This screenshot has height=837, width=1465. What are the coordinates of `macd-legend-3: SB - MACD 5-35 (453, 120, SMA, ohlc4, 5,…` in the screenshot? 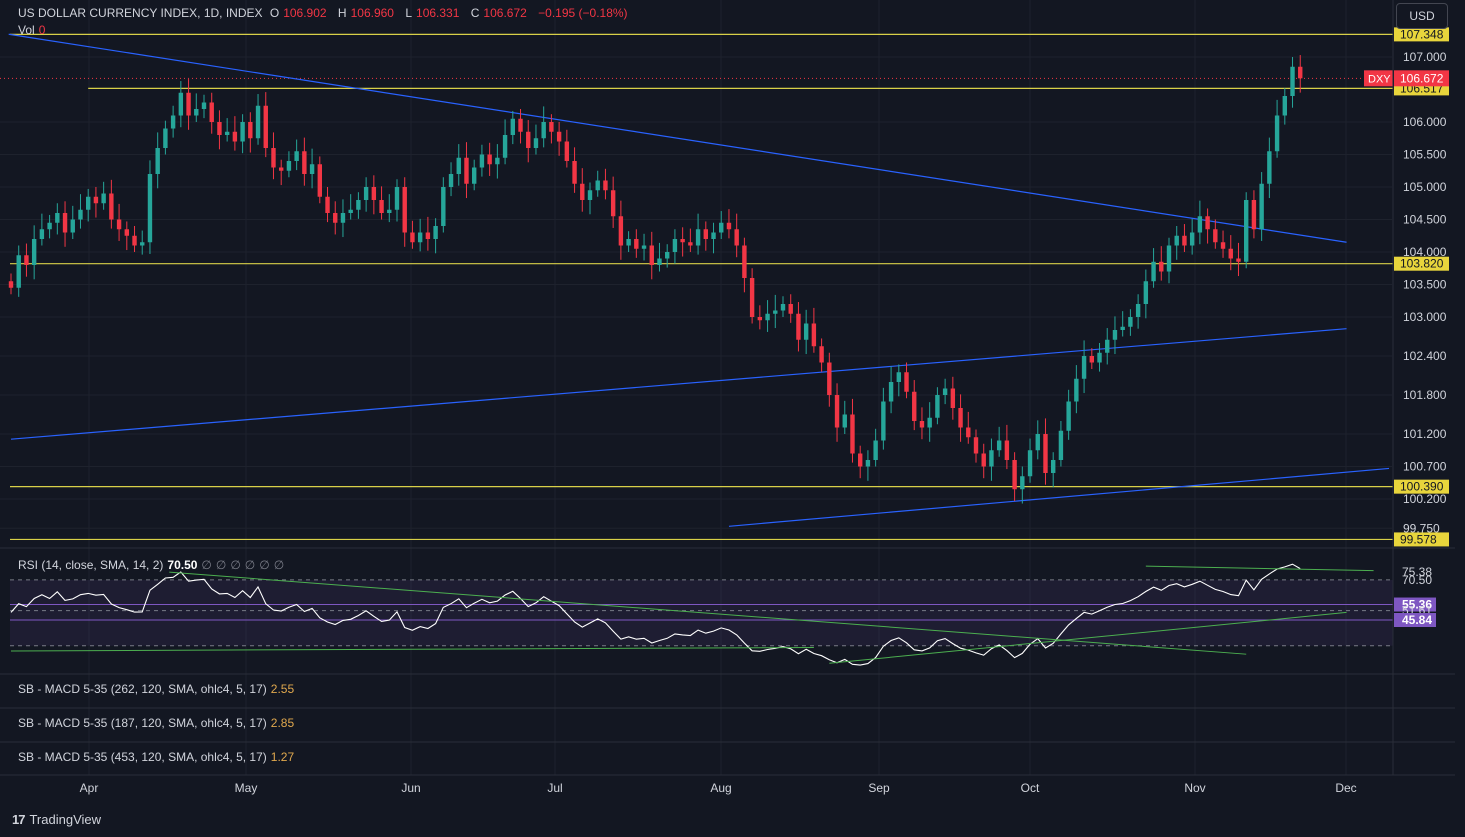 It's located at (156, 757).